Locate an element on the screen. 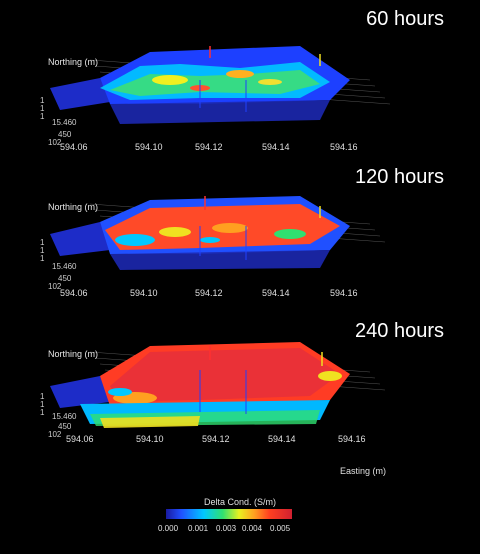  colorbar-title: Delta Cond. (S/m) is located at coordinates (240, 502).